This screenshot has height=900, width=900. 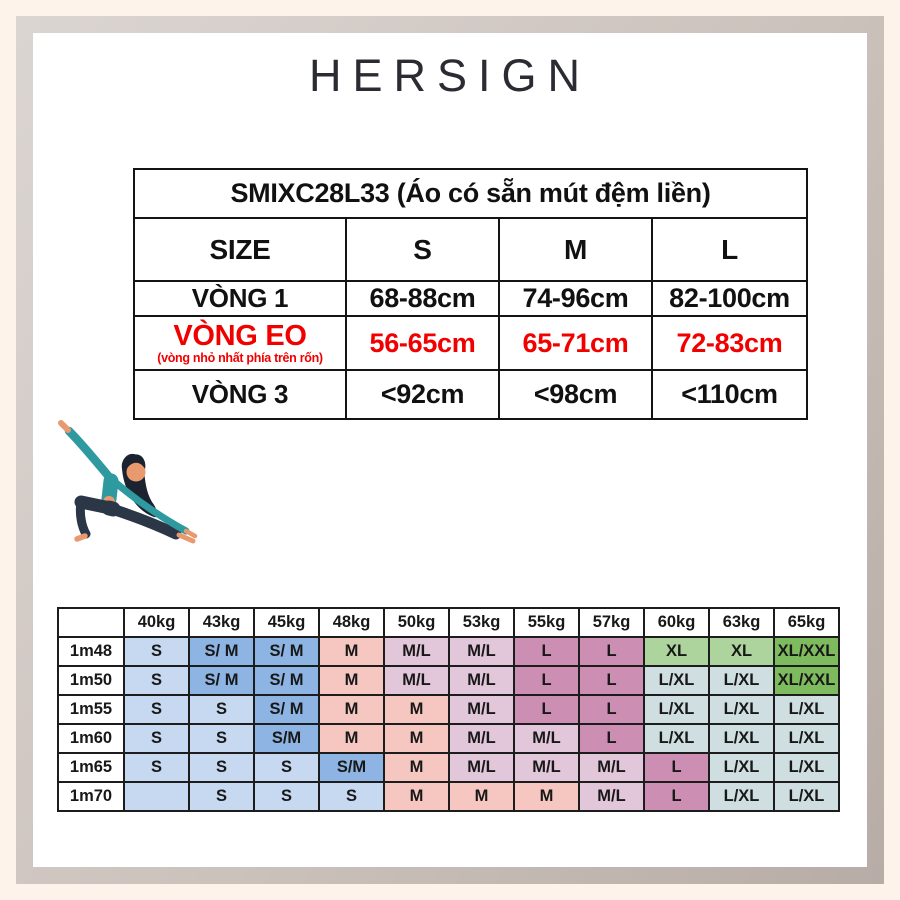 What do you see at coordinates (729, 298) in the screenshot?
I see `size-table-value: 82-100cm` at bounding box center [729, 298].